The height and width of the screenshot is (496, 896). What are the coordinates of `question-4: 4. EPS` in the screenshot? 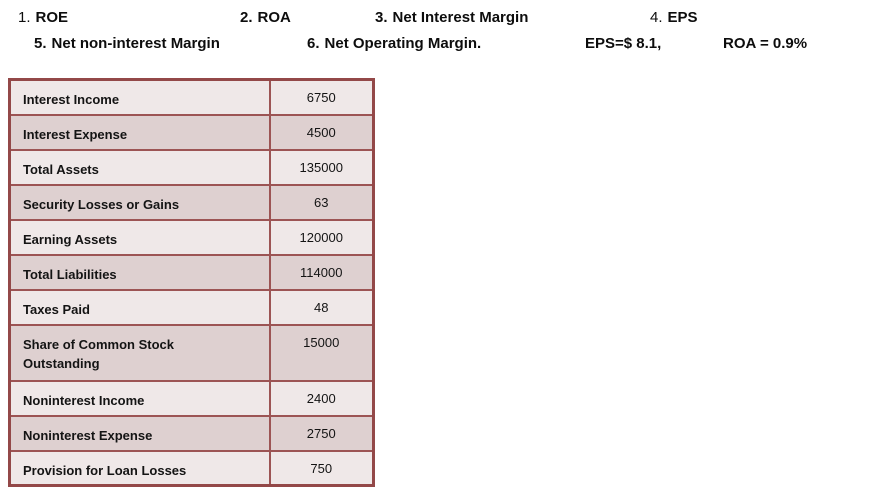 It's located at (674, 18).